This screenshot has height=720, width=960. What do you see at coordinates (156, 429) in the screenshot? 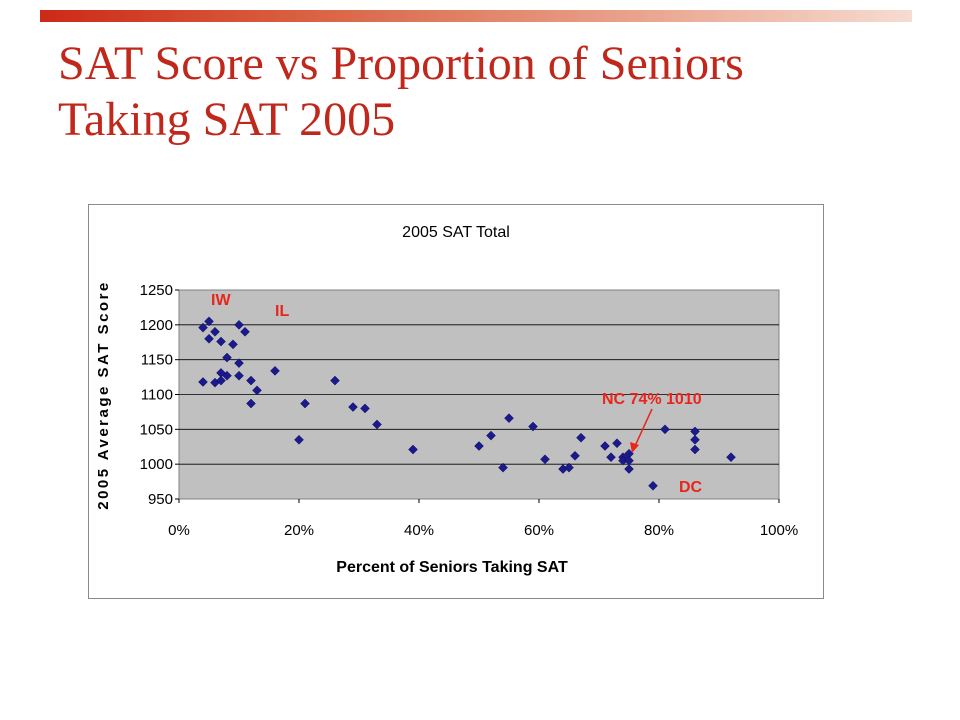
I see `y-tick-label: 1050` at bounding box center [156, 429].